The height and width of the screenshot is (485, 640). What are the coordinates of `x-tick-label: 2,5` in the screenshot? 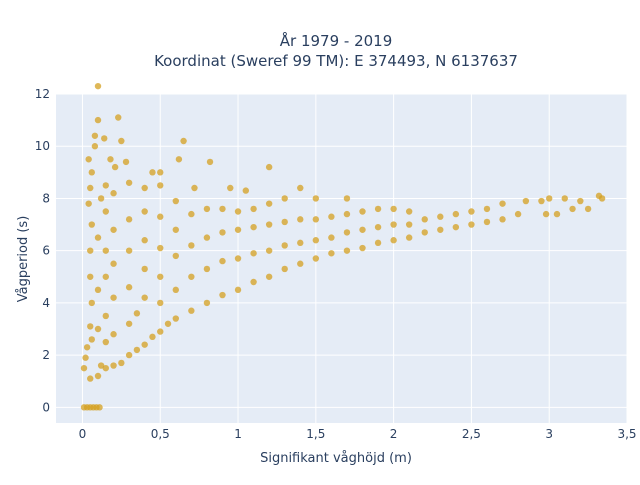 It's located at (471, 434).